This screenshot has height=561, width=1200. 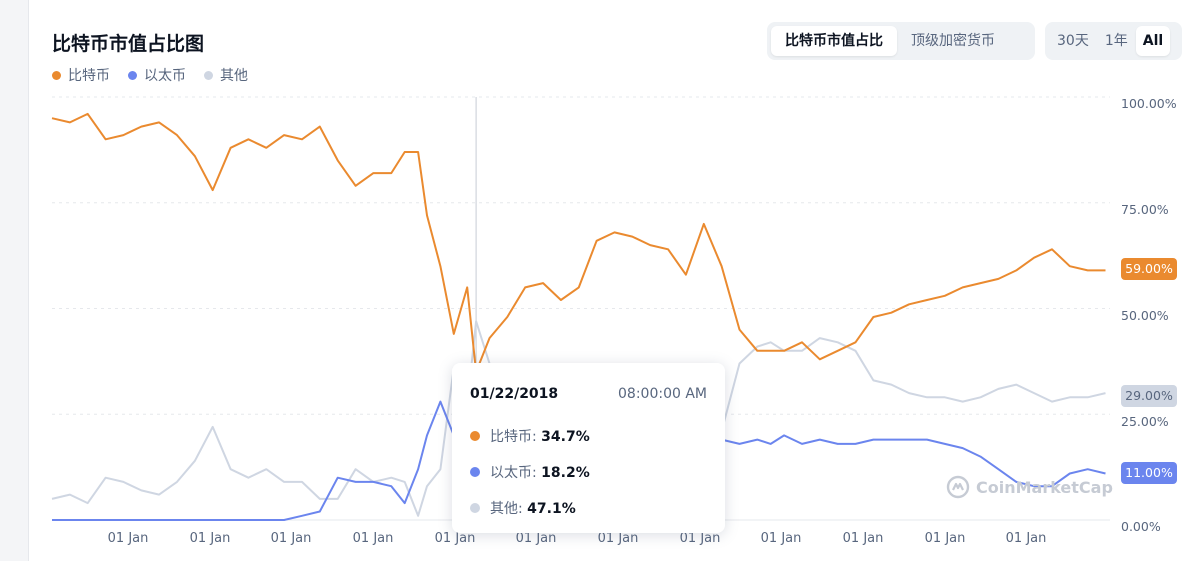 I want to click on chart-legend: 比特币 以太币 其他, so click(x=150, y=75).